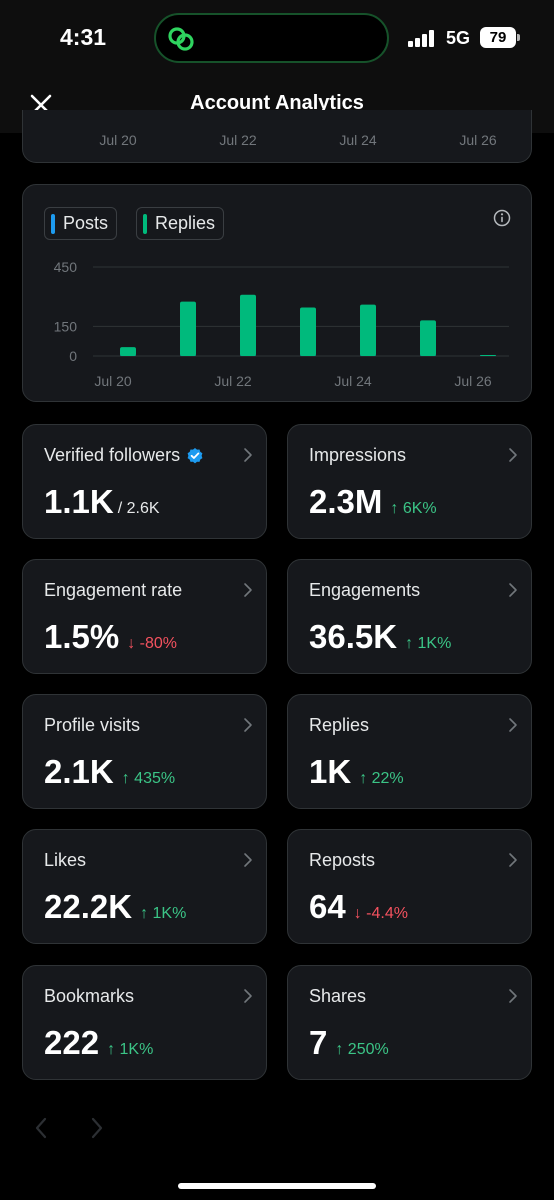 The width and height of the screenshot is (554, 1200). I want to click on legend-posts: Posts, so click(81, 223).